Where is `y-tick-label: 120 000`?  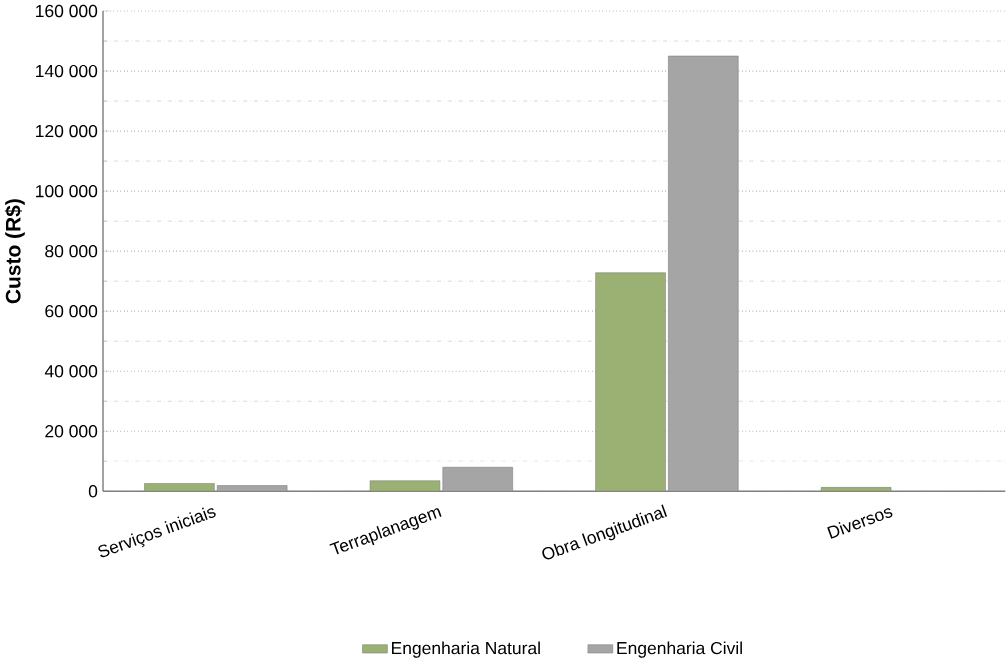
y-tick-label: 120 000 is located at coordinates (67, 131).